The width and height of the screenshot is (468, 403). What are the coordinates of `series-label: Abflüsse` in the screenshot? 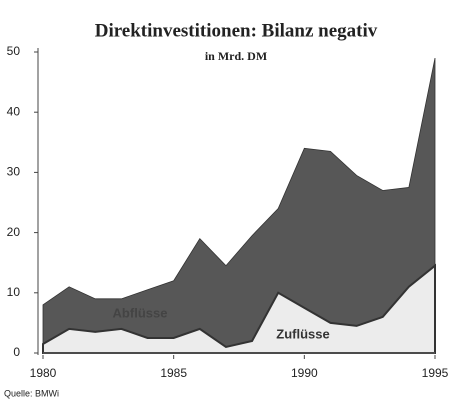 It's located at (140, 312).